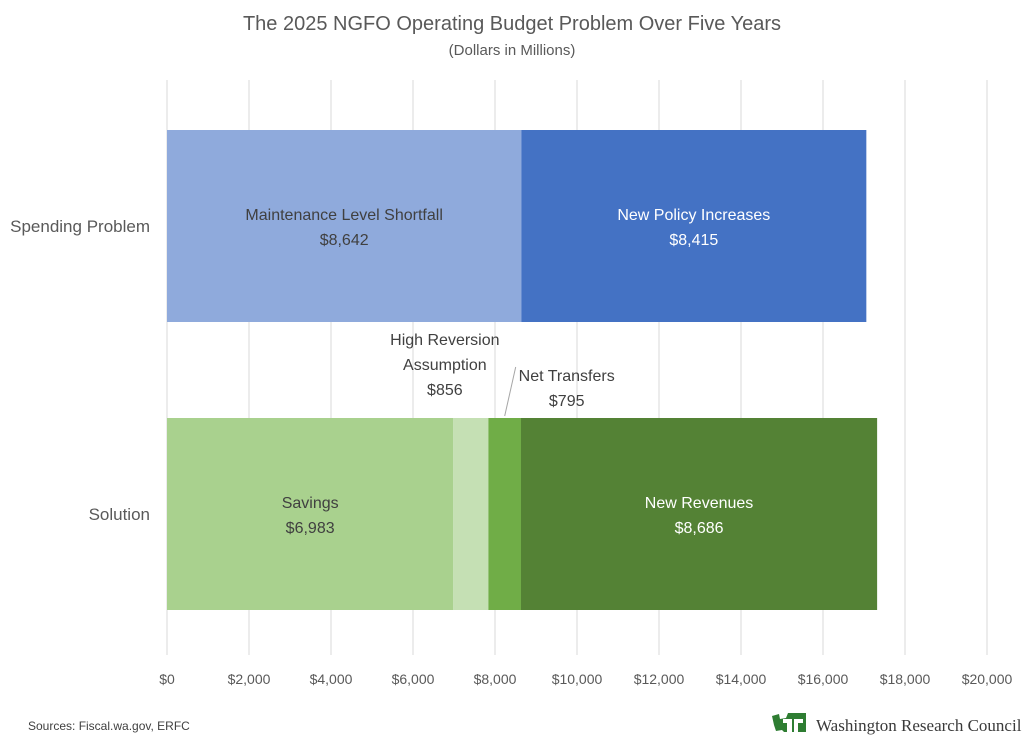 The height and width of the screenshot is (743, 1024). What do you see at coordinates (741, 679) in the screenshot?
I see `x-tick-label: $14,000` at bounding box center [741, 679].